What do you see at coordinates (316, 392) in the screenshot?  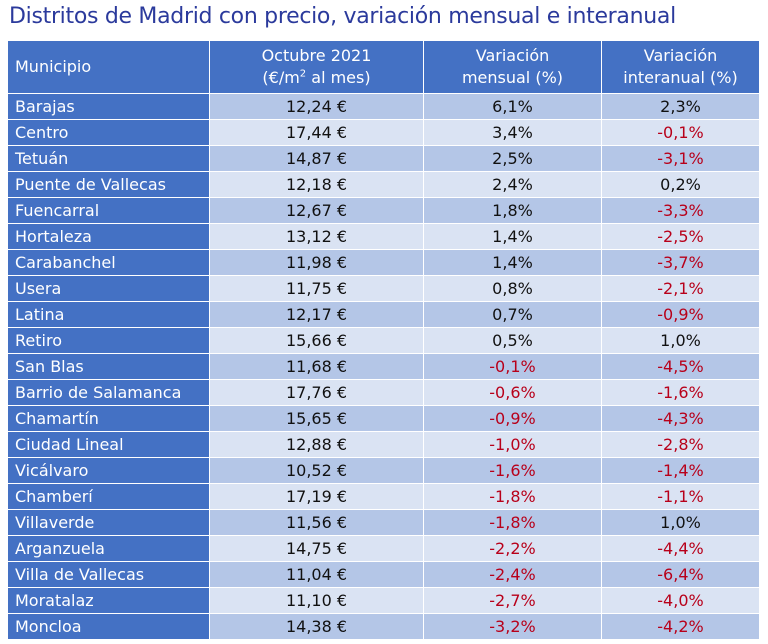 I see `cell-precio: 17,76 €` at bounding box center [316, 392].